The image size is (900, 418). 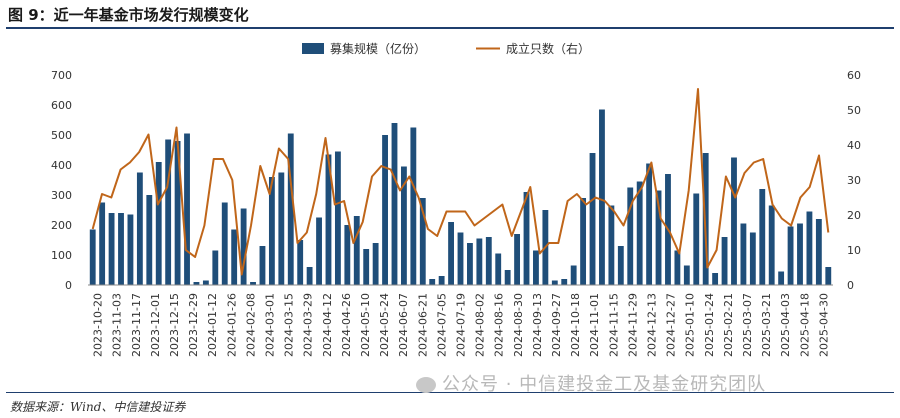 I want to click on title-rule, so click(x=450, y=28).